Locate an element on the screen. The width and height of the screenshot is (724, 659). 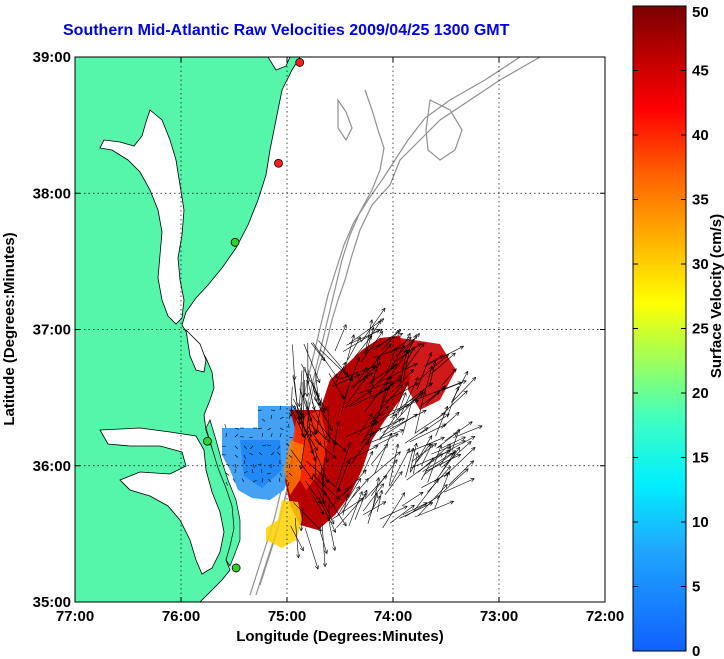
colorbar-tick-label: 10 is located at coordinates (700, 522).